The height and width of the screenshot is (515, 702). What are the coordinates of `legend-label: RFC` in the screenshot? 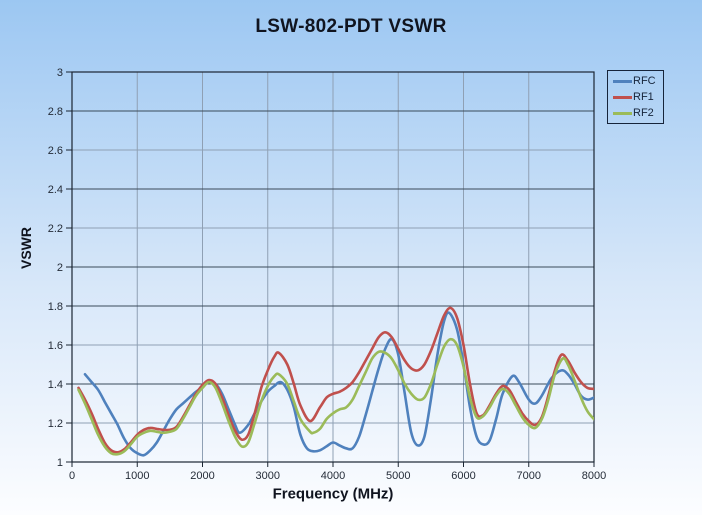 It's located at (644, 80).